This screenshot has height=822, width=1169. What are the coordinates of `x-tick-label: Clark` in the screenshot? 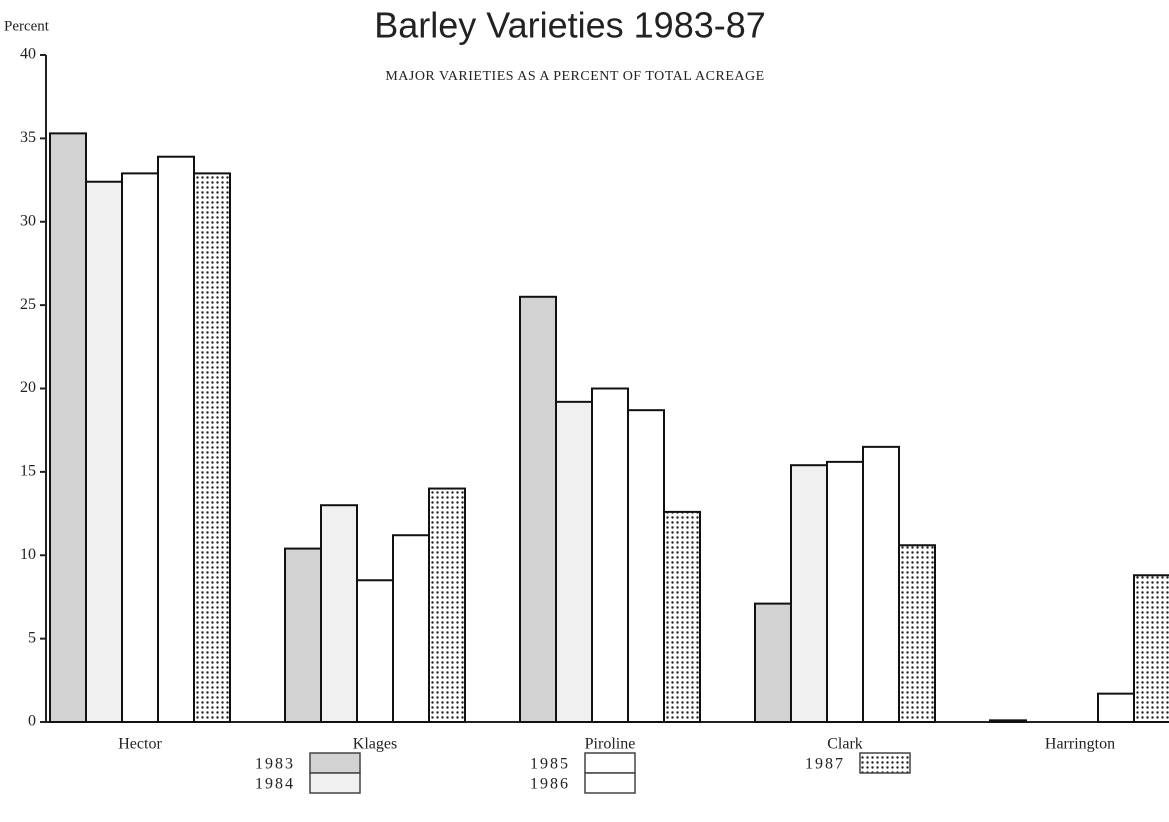 It's located at (845, 744).